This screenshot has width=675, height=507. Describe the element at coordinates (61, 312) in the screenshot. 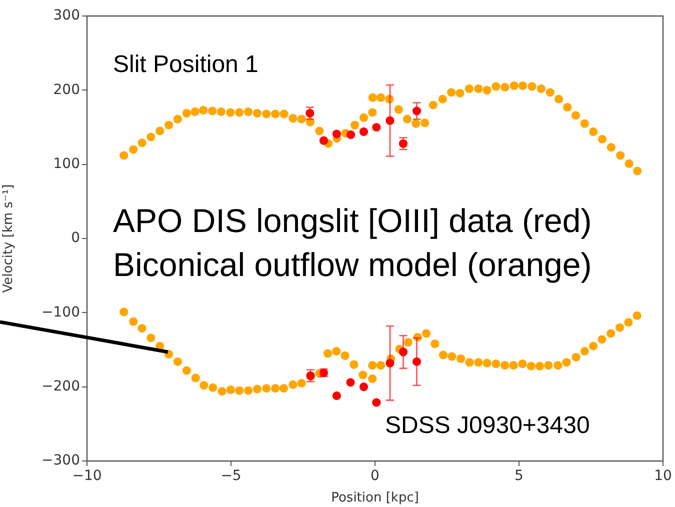

I see `y-tick-label: −100` at that location.